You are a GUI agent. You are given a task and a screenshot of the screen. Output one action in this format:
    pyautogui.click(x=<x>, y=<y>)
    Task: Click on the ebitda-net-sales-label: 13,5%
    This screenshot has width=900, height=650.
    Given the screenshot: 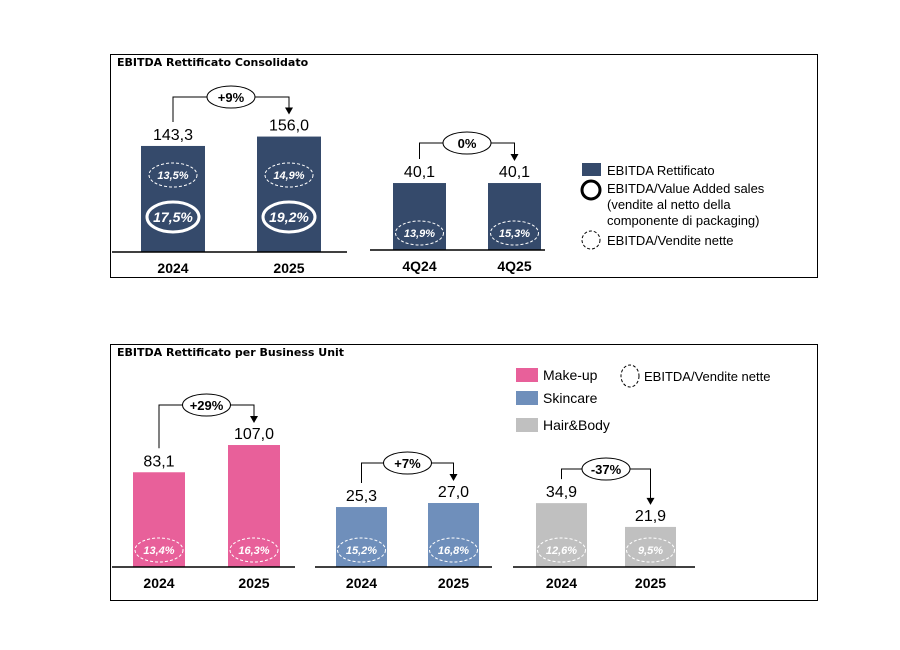 What is the action you would take?
    pyautogui.click(x=172, y=176)
    